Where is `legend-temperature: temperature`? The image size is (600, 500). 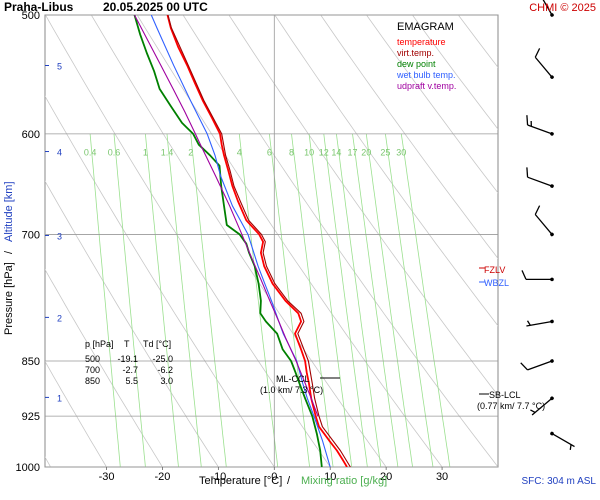
legend-temperature: temperature is located at coordinates (421, 42).